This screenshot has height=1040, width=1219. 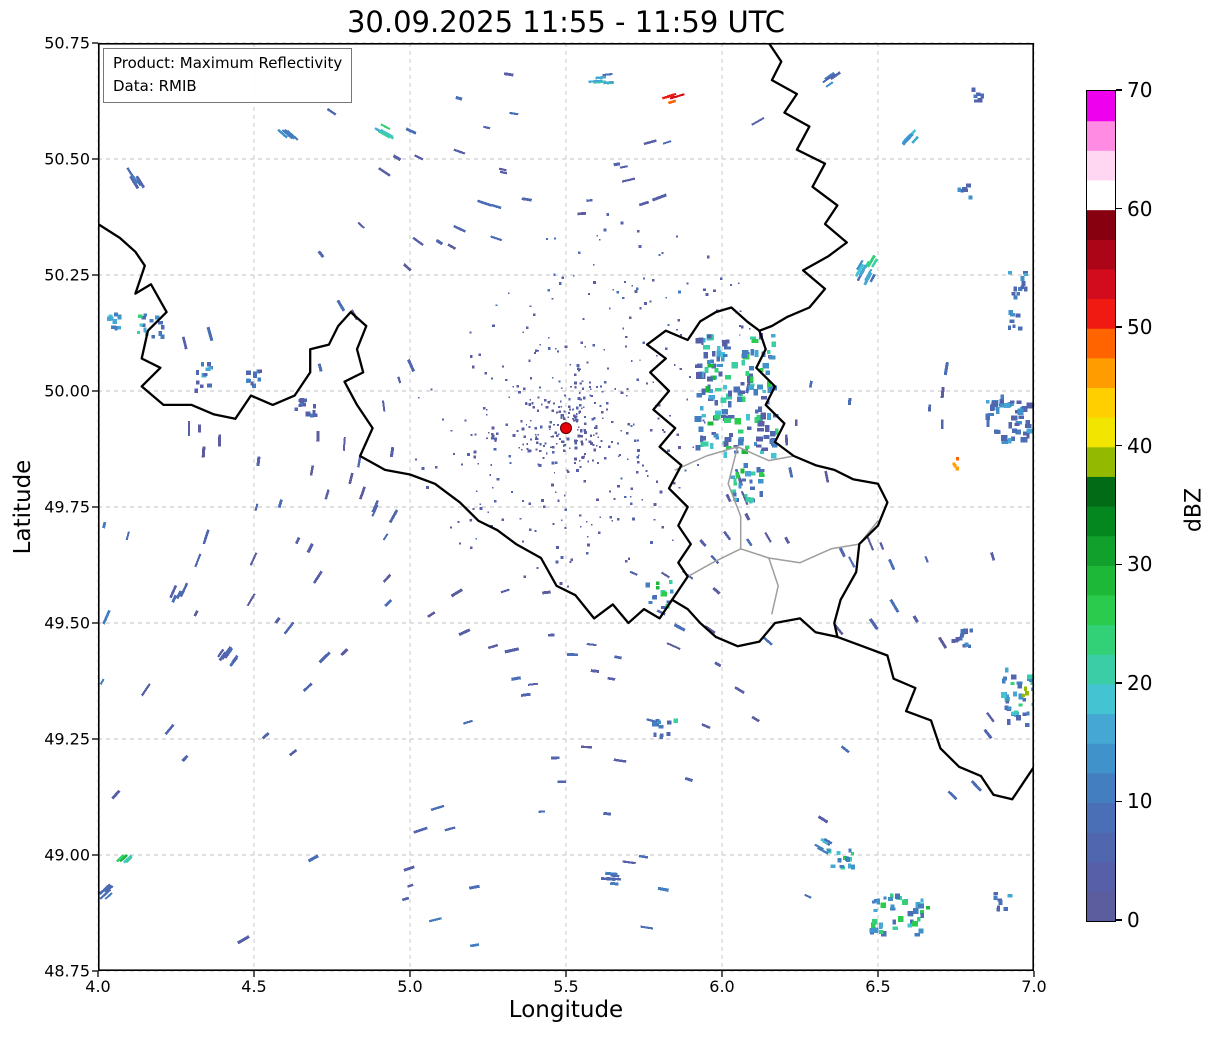 I want to click on x-tick-label: 6.5, so click(x=878, y=986).